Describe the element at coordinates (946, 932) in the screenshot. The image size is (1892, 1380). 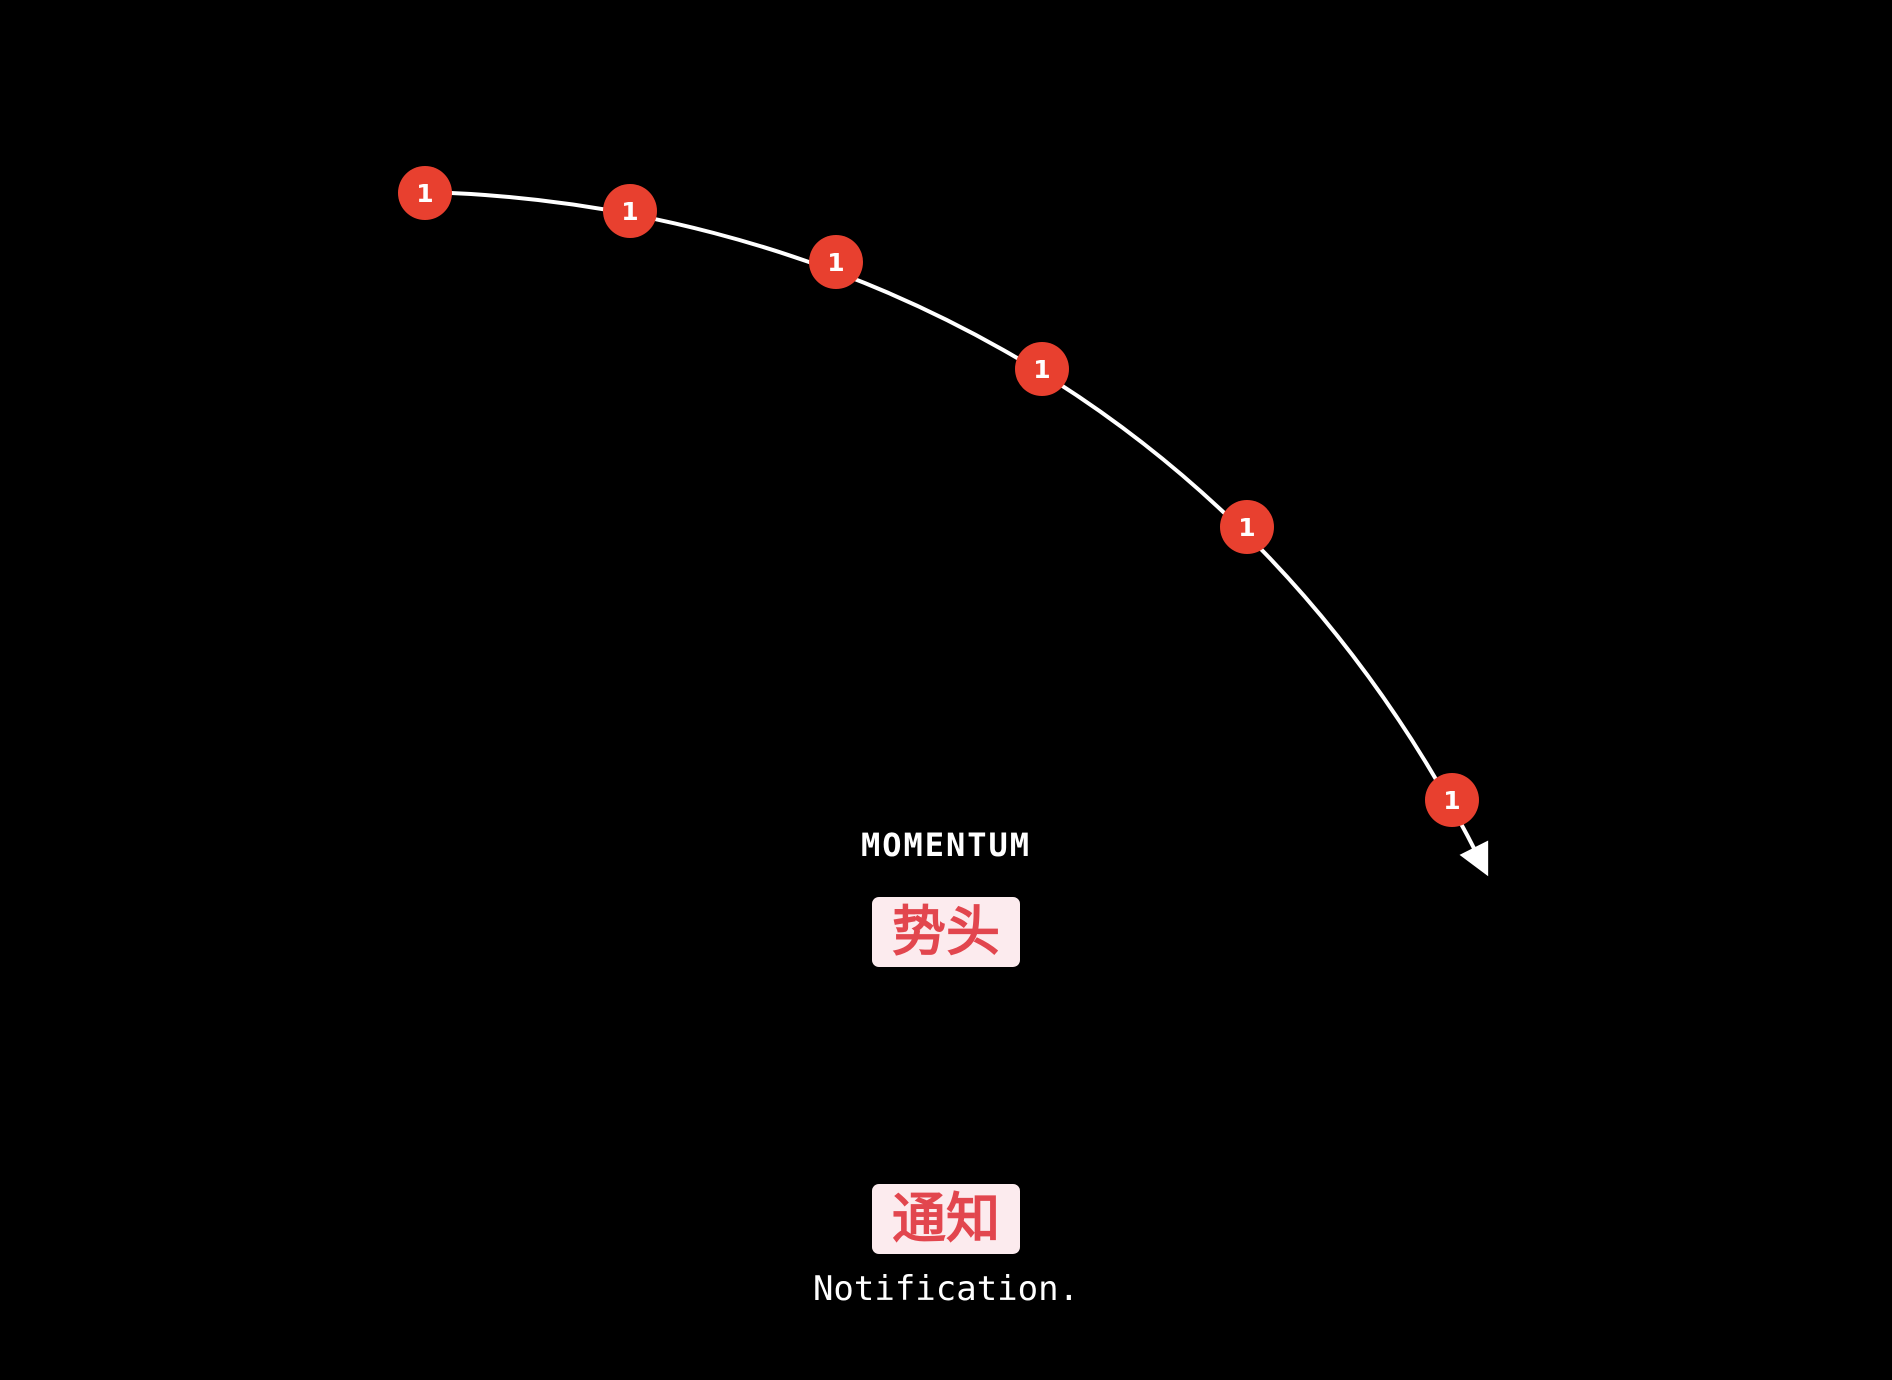
I see `momentum-chinese-label: 势头` at that location.